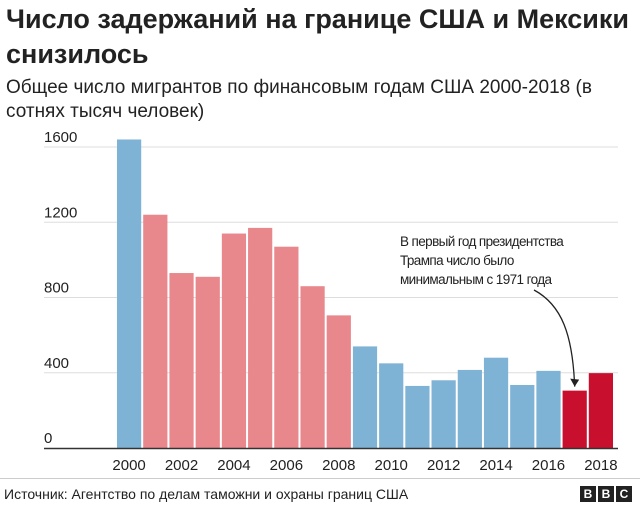 The image size is (640, 511). I want to click on bbc-logo-letter: C, so click(624, 494).